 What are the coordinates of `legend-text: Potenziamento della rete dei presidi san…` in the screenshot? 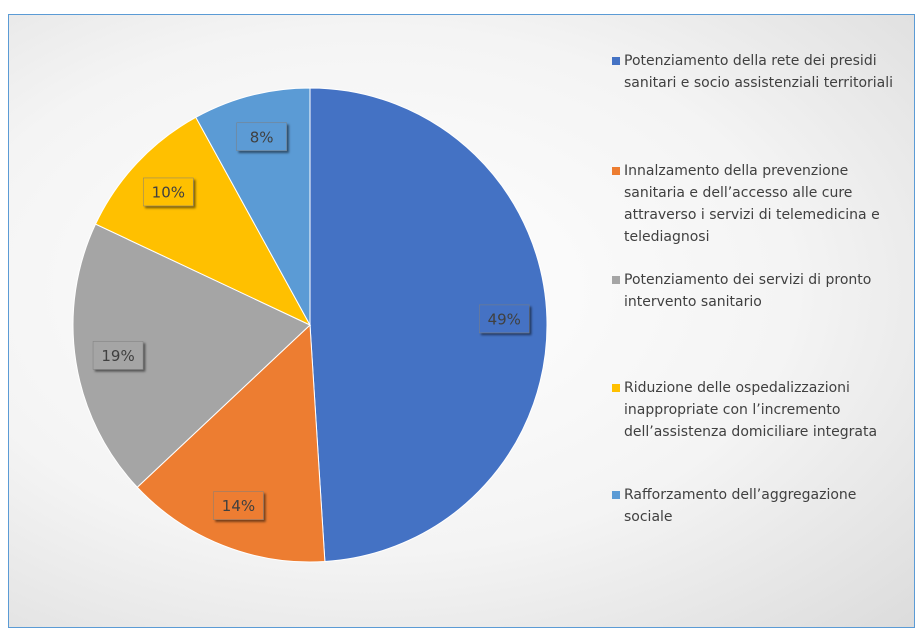 It's located at (759, 72).